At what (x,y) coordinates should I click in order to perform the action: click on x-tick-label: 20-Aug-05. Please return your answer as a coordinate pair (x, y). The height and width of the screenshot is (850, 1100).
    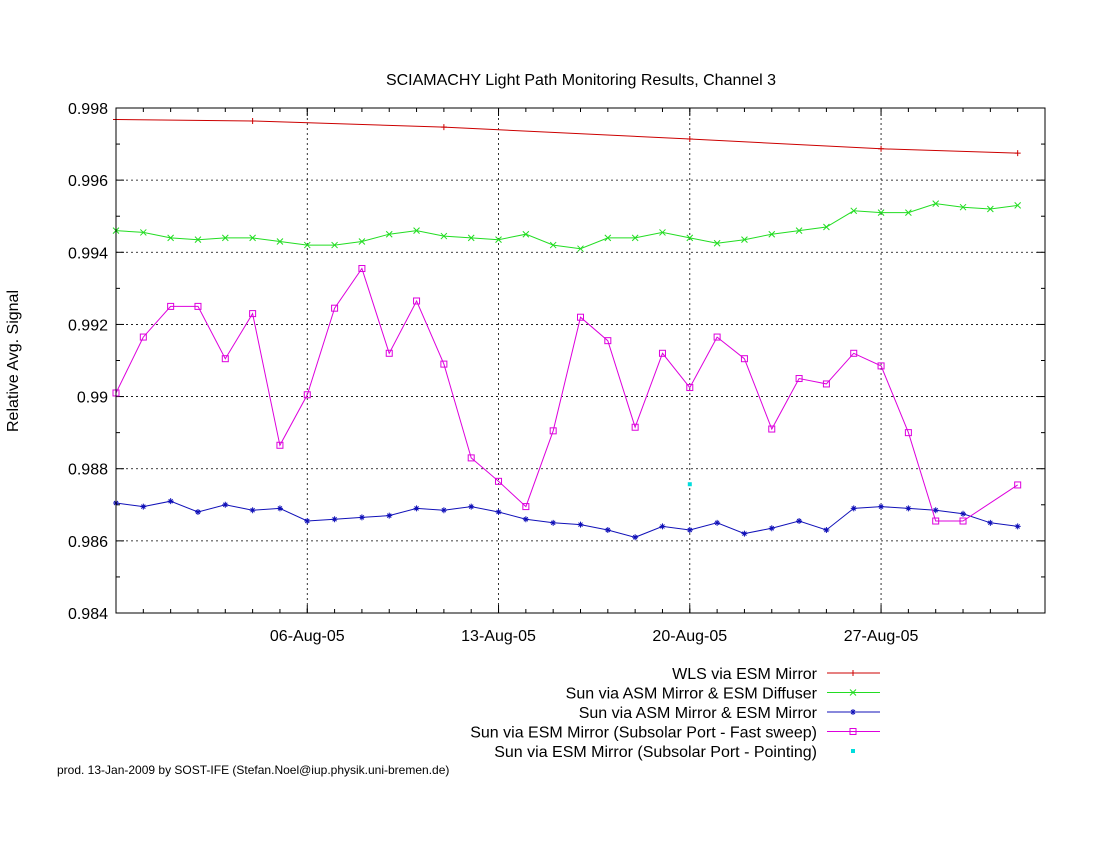
    Looking at the image, I should click on (689, 636).